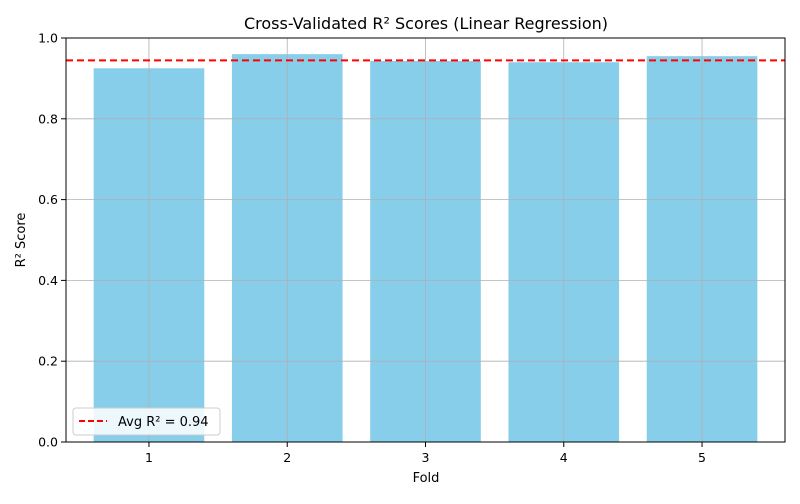 The width and height of the screenshot is (800, 504). I want to click on y-ticks-layer: 0.0 0.2 0.4 0.6 0.8 1.0, so click(52, 240).